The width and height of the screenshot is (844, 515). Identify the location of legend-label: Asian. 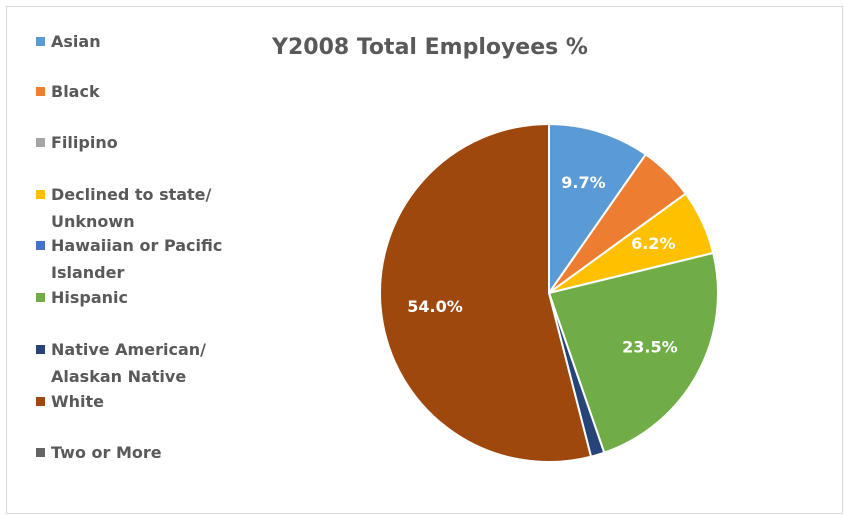
(76, 41).